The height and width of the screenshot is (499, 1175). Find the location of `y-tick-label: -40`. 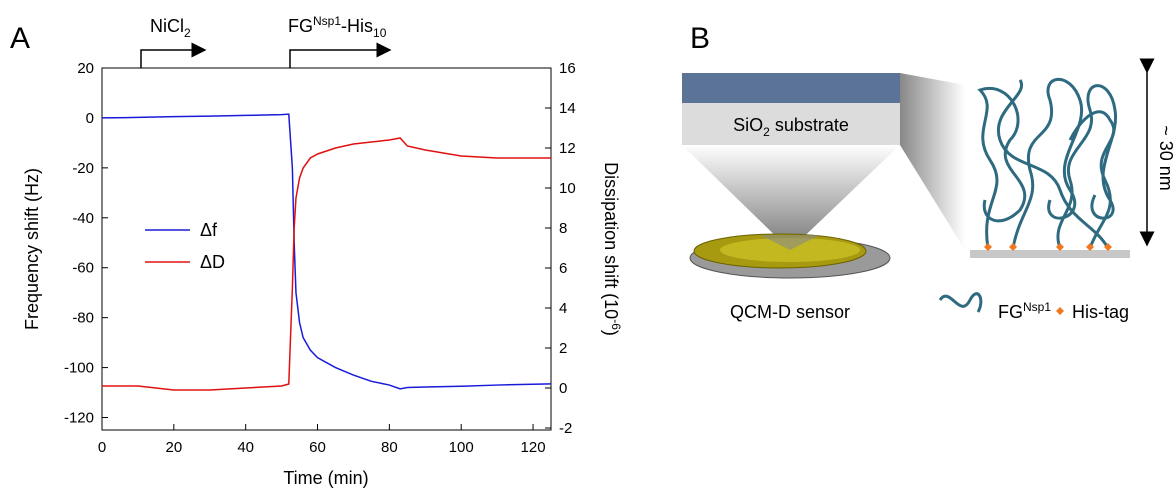

y-tick-label: -40 is located at coordinates (83, 218).